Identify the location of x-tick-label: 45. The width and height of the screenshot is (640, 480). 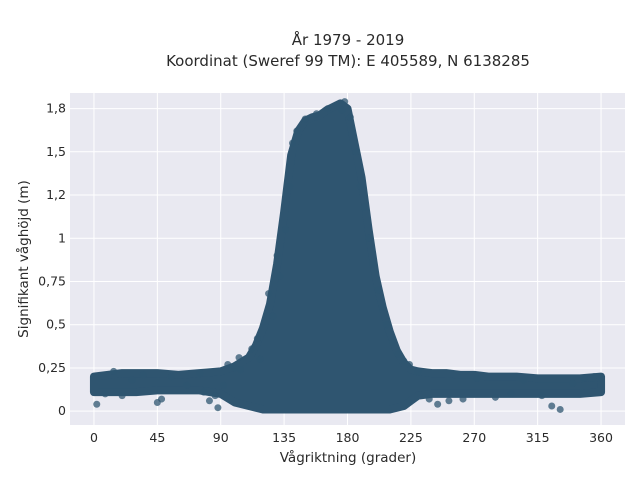
(157, 437).